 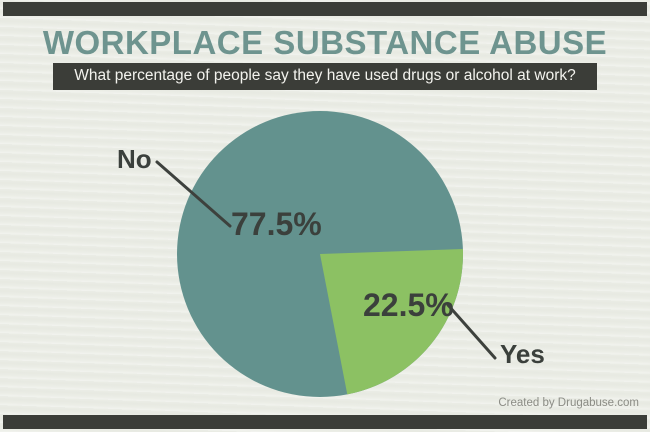 I want to click on bottom-accent-bar, so click(x=325, y=422).